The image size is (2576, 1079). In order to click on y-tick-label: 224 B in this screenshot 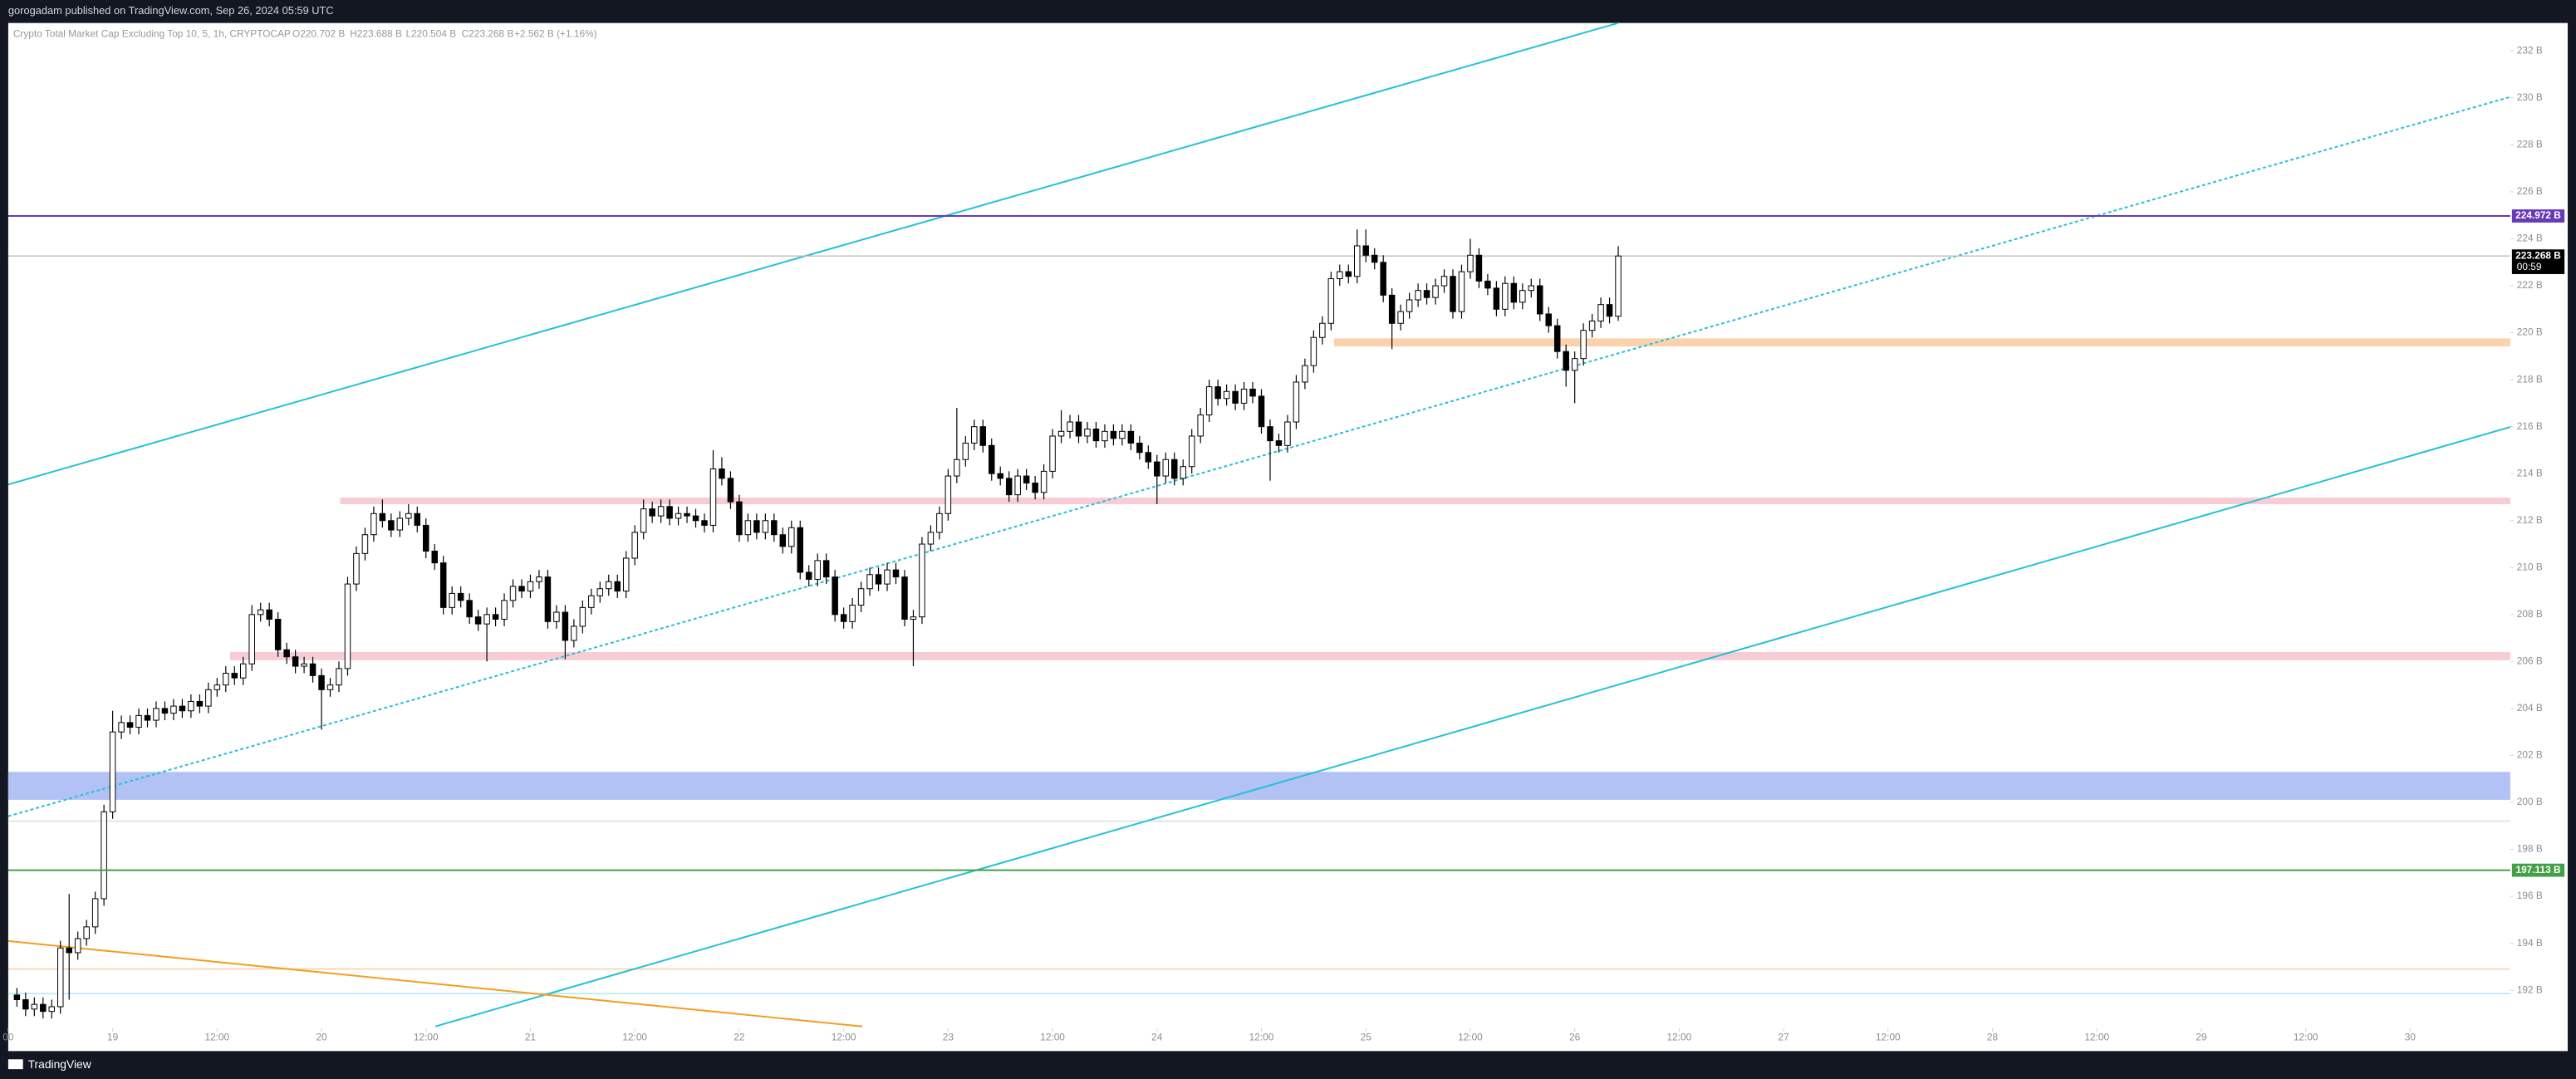, I will do `click(2530, 238)`.